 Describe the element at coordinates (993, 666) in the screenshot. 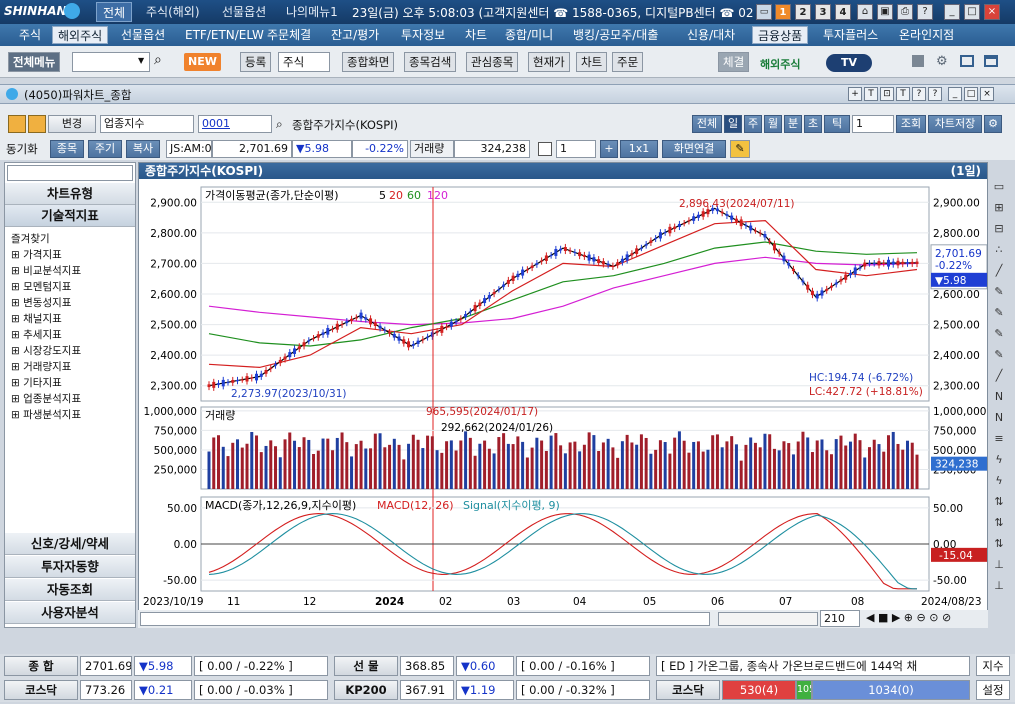

I see `index-button: 지수` at that location.